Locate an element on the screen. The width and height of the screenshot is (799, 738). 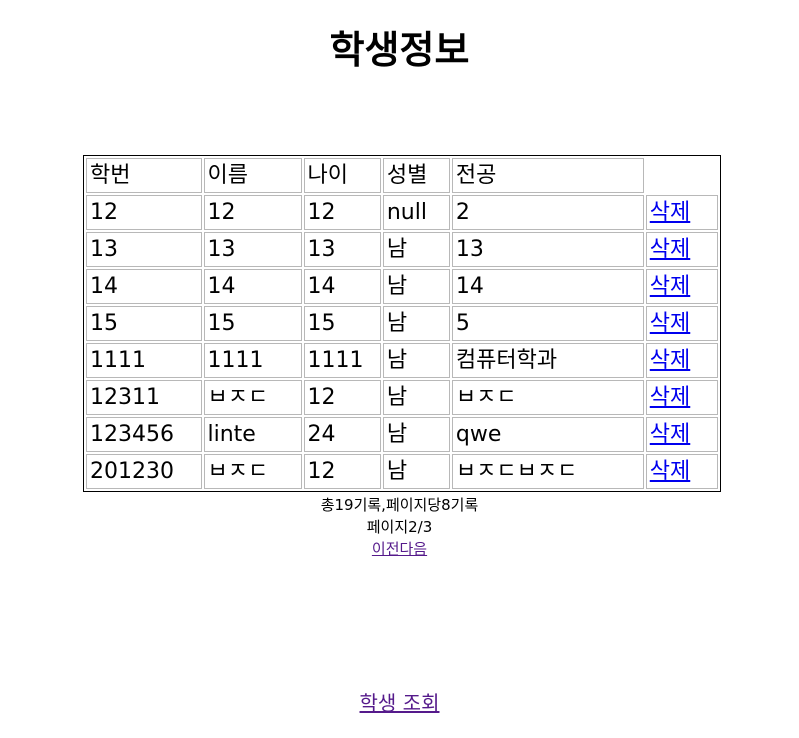
cell-major: 5 is located at coordinates (547, 323).